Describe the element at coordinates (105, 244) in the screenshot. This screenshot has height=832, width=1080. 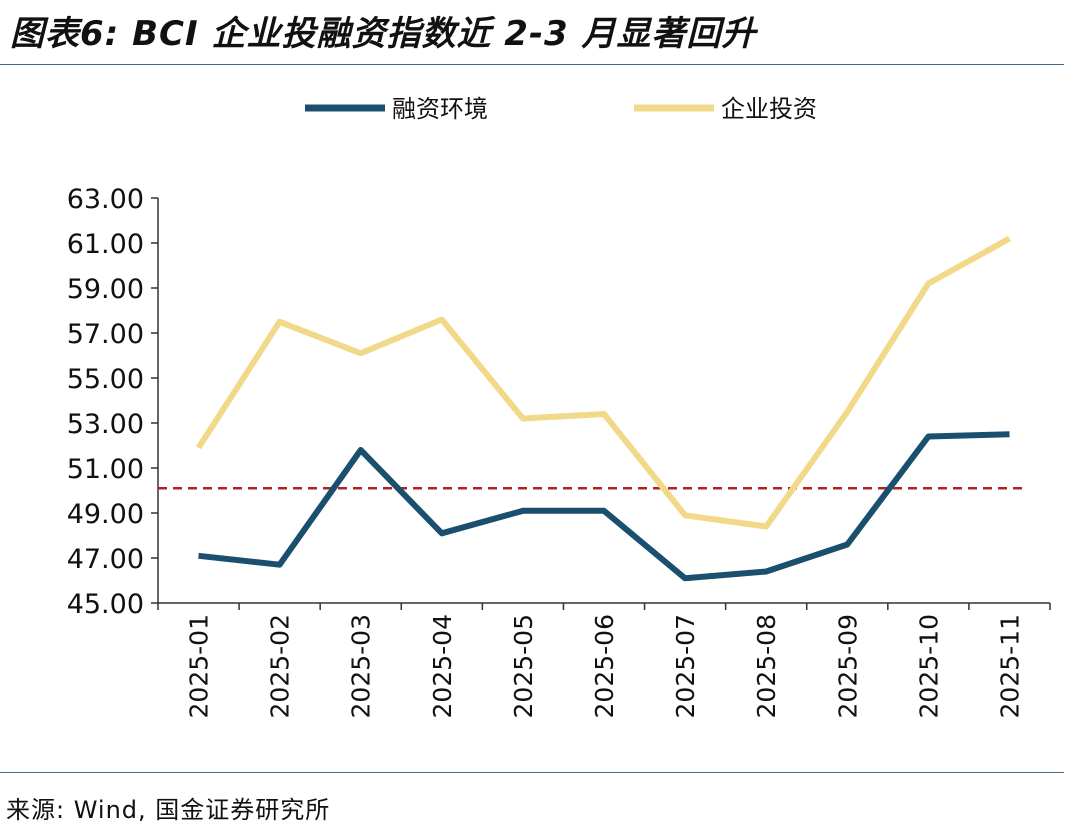
I see `y-tick-label: 61.00` at that location.